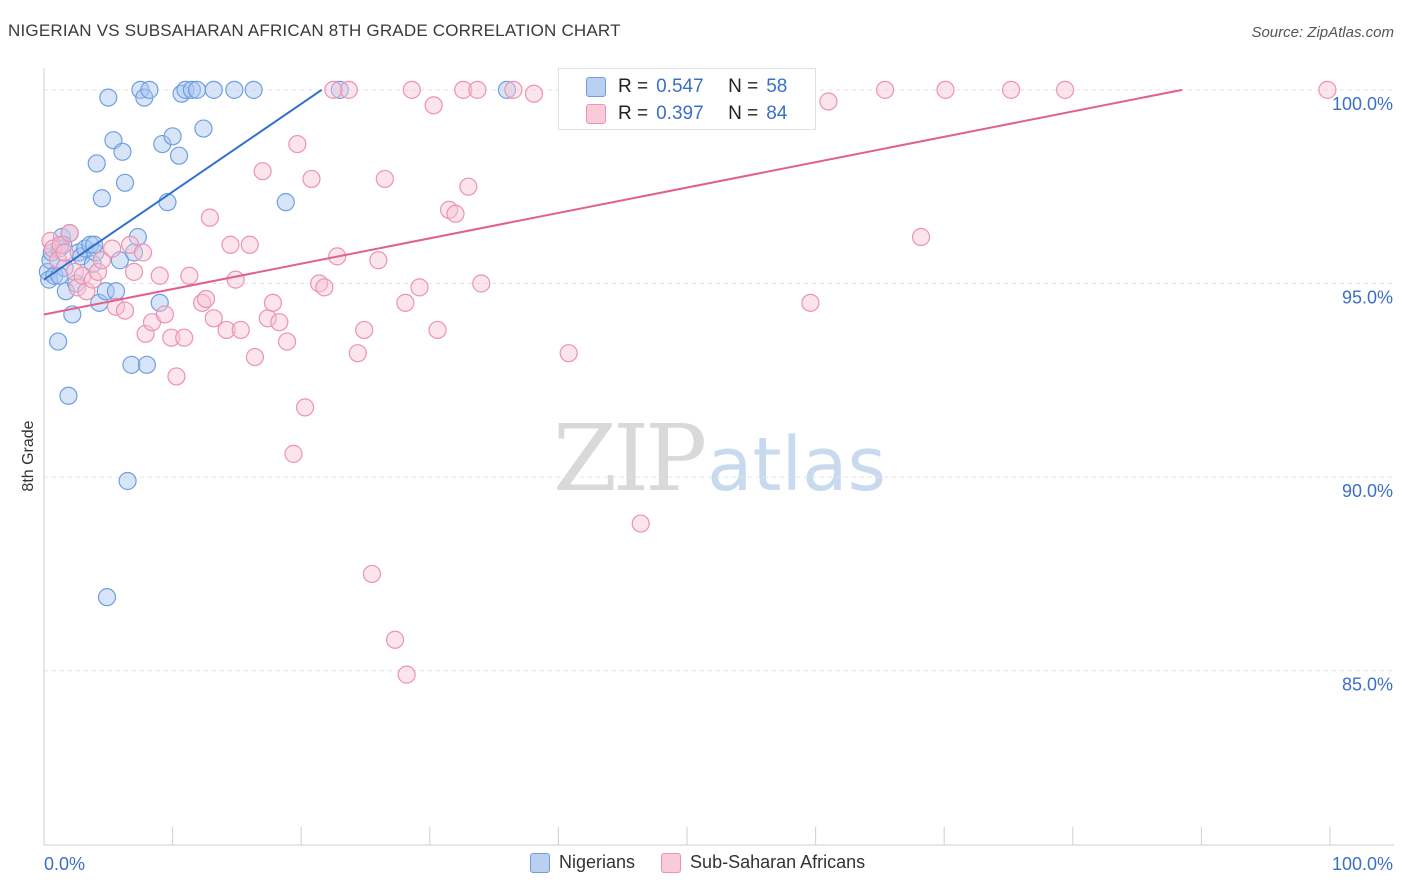  What do you see at coordinates (1362, 104) in the screenshot?
I see `y-tick-label: 100.0%` at bounding box center [1362, 104].